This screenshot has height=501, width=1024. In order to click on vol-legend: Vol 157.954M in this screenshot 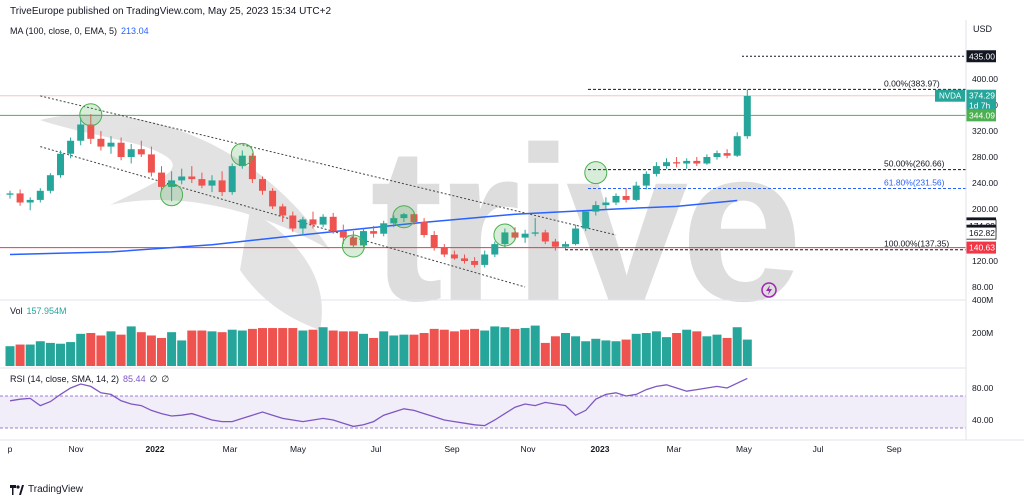, I will do `click(38, 311)`.